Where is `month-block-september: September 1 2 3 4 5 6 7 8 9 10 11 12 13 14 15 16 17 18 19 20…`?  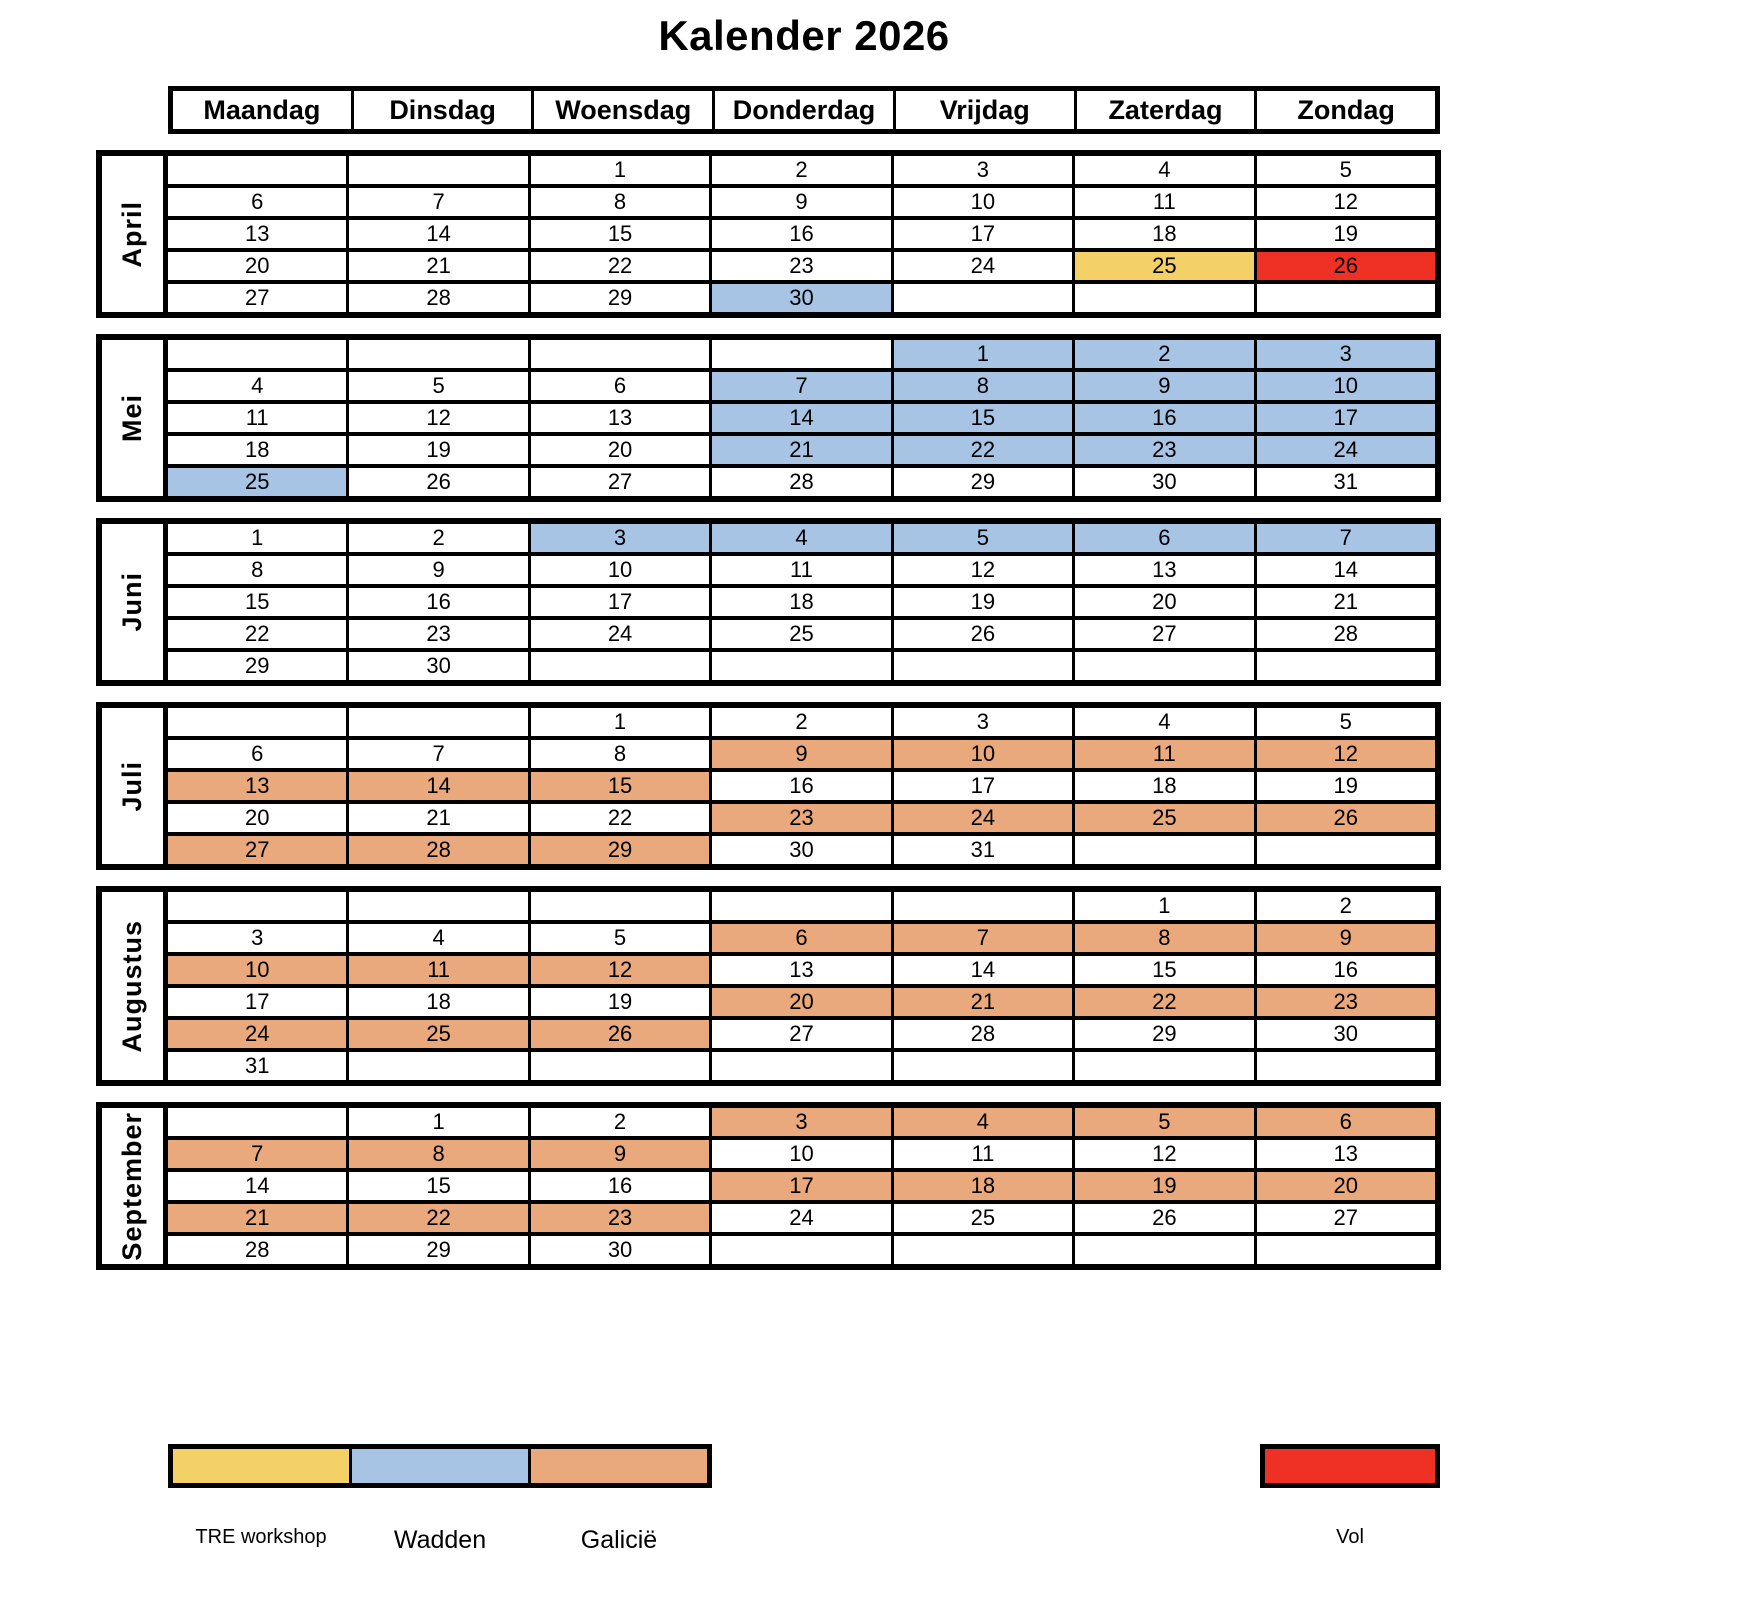
month-block-september: September 1 2 3 4 5 6 7 8 9 10 11 12 13 14 15 16 17 18 19 20… is located at coordinates (768, 1186).